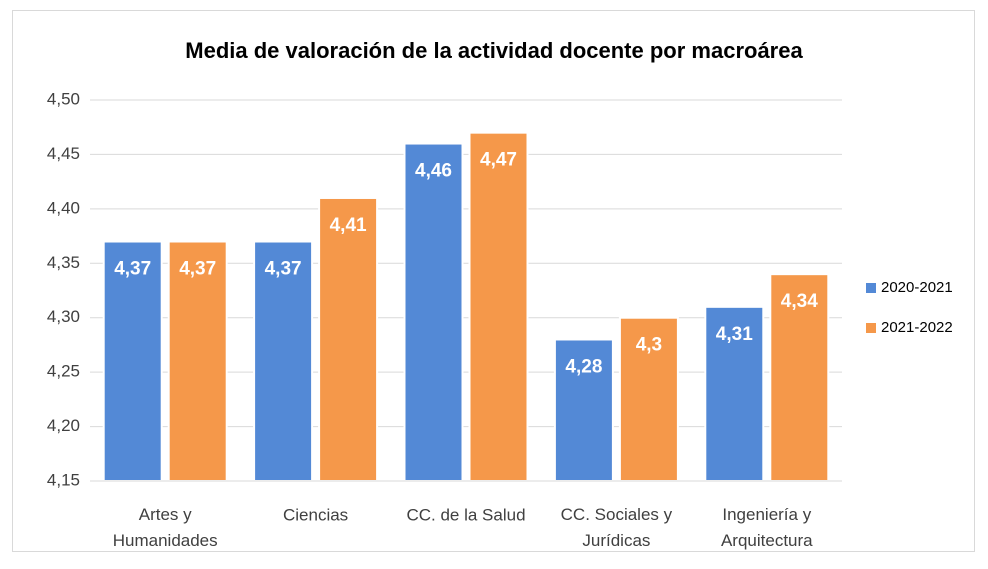 This screenshot has width=988, height=569. I want to click on y-tick-label: 4,25, so click(63, 371).